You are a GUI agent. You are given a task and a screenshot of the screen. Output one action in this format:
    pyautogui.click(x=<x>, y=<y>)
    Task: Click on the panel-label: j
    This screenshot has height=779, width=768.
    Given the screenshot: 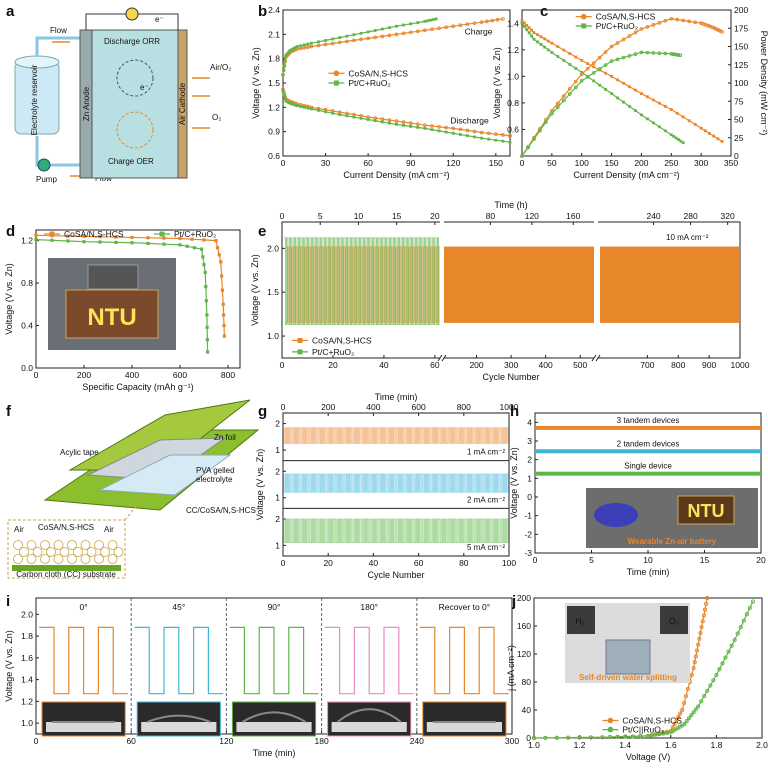 What is the action you would take?
    pyautogui.click(x=513, y=601)
    